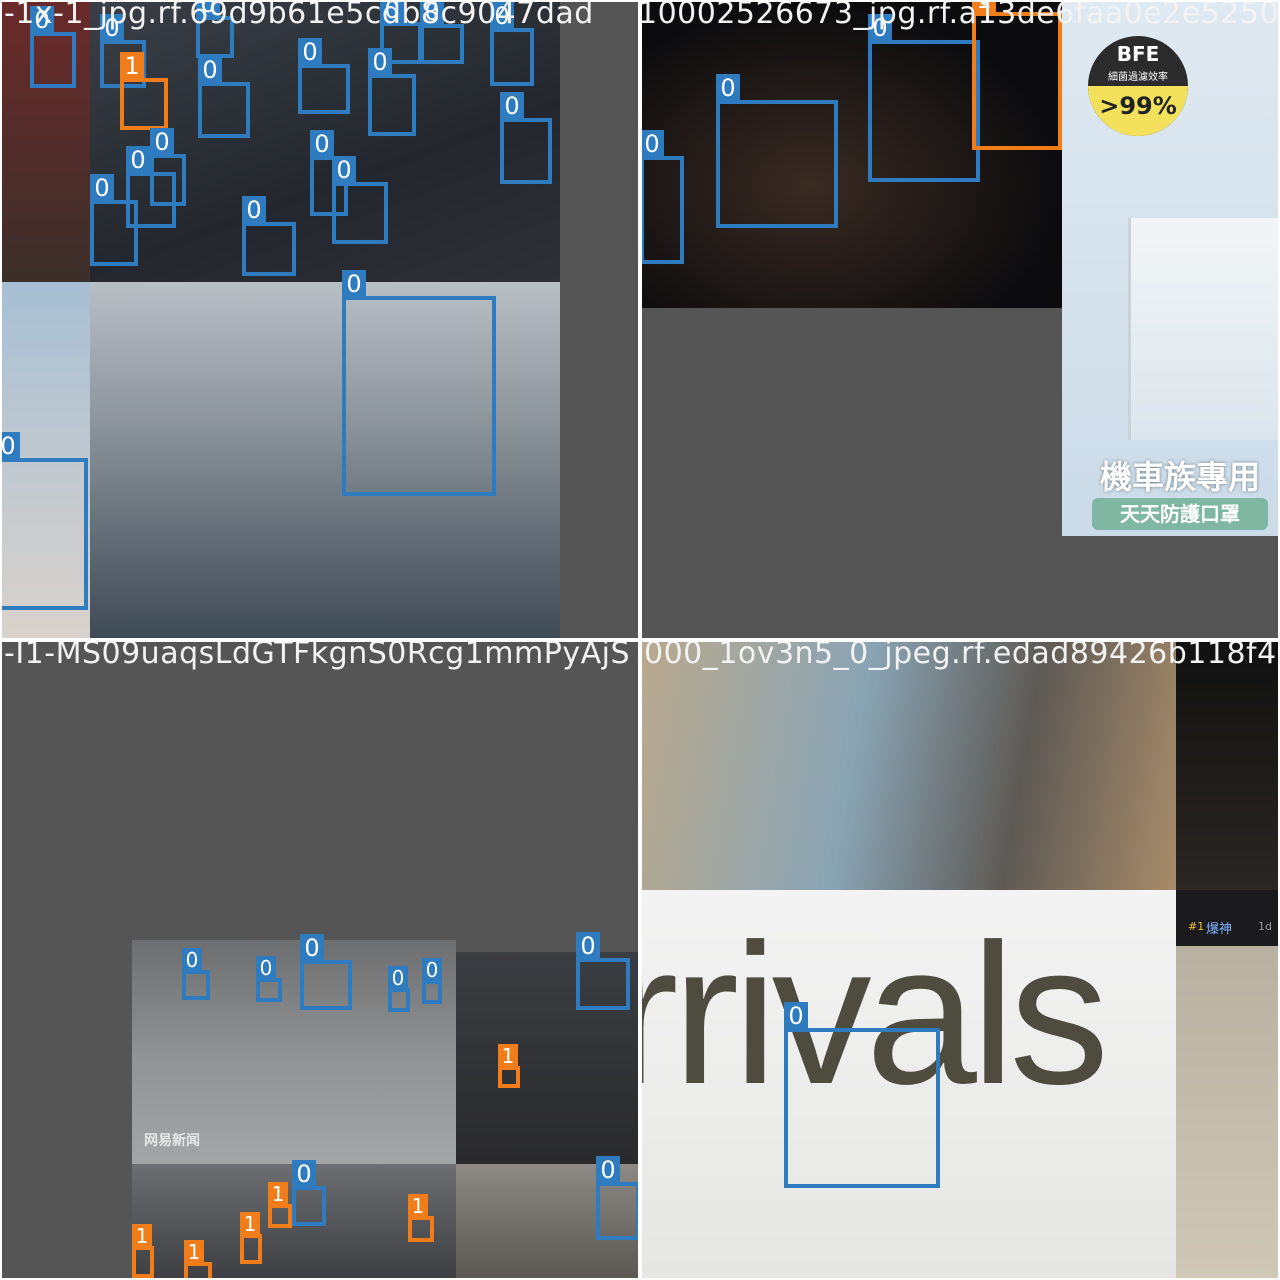  Describe the element at coordinates (1179, 477) in the screenshot. I see `ad-headline: 機車族專用` at that location.